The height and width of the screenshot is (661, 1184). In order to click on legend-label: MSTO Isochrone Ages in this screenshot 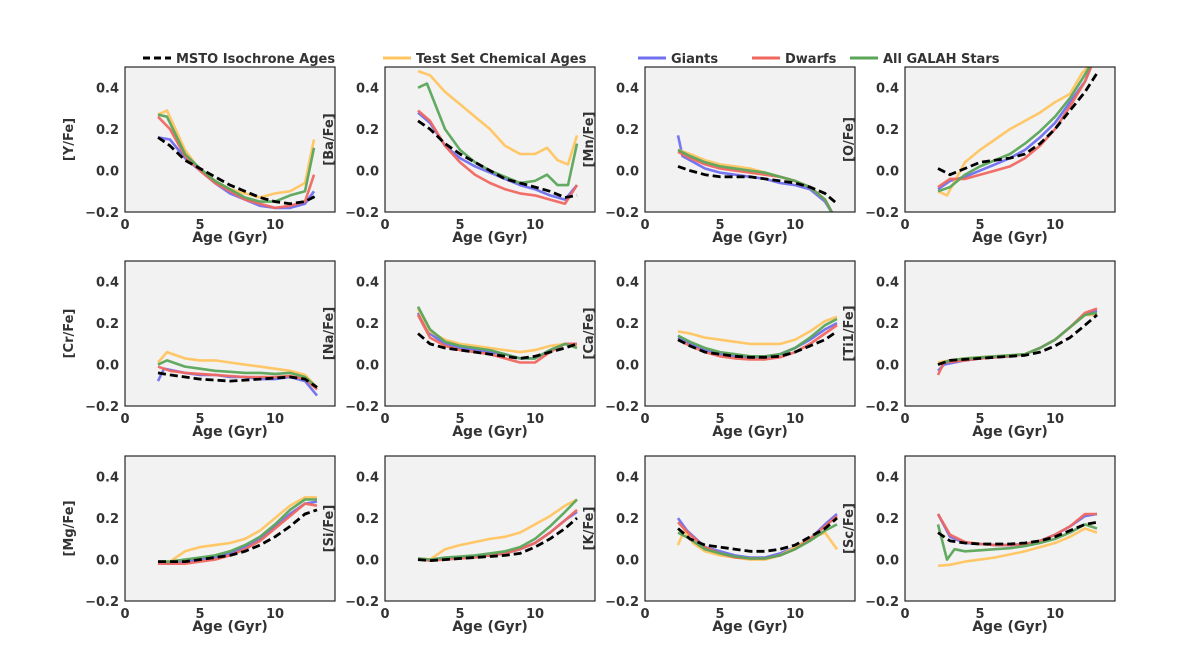, I will do `click(255, 59)`.